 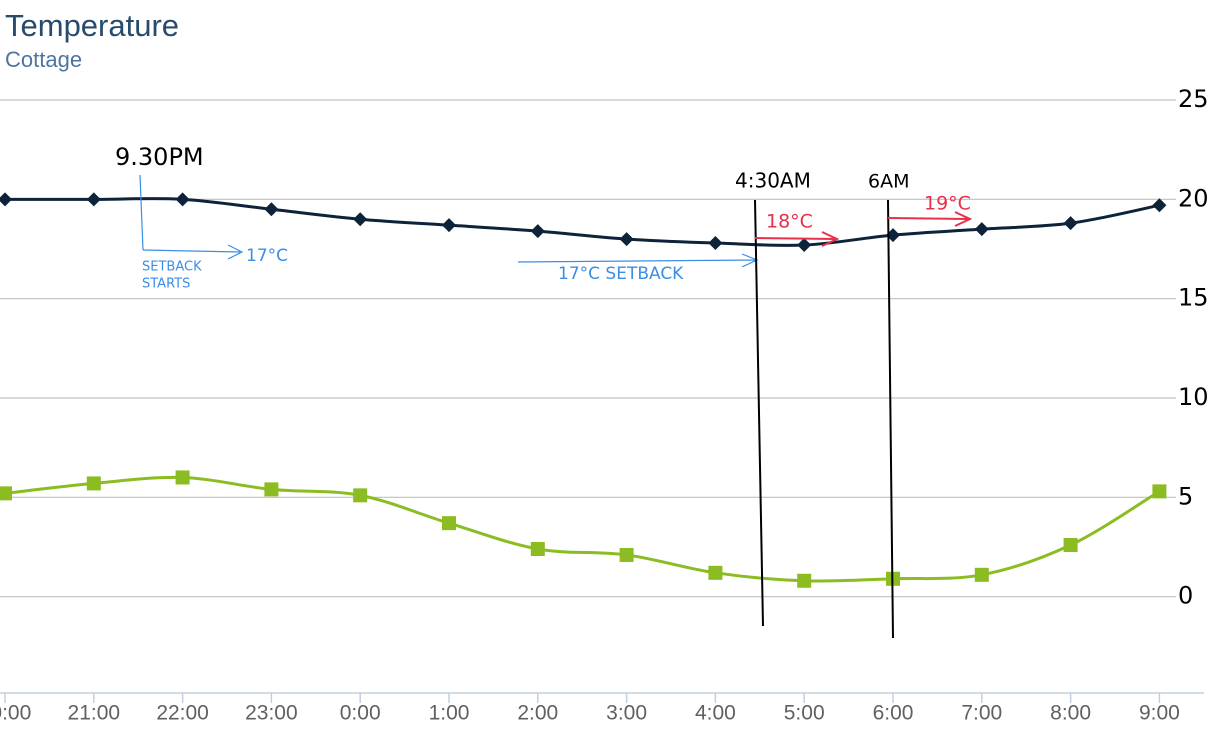 What do you see at coordinates (1185, 596) in the screenshot?
I see `y-tick-label: 0` at bounding box center [1185, 596].